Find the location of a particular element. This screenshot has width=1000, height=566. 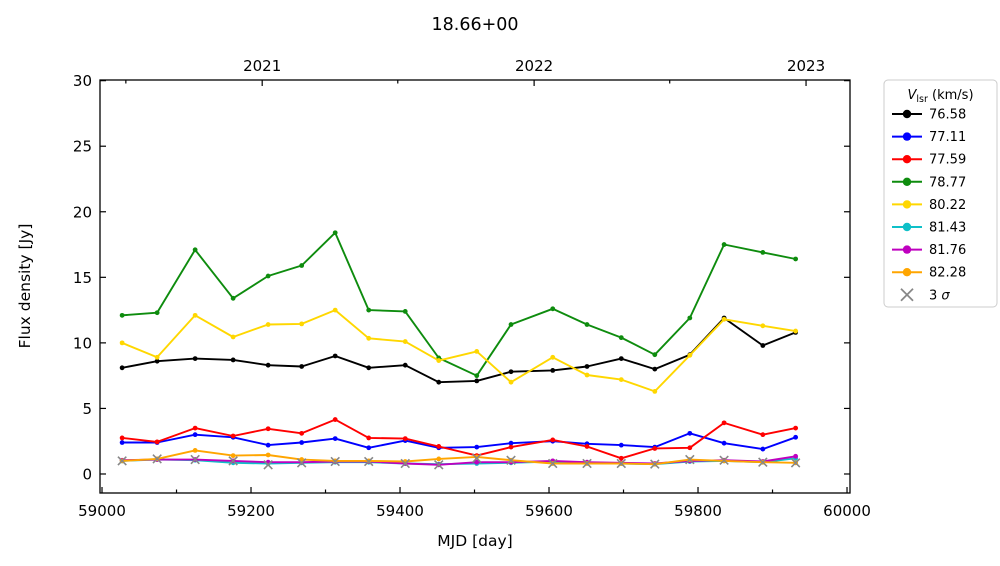

chart-title: 18.66+00 is located at coordinates (474, 25).